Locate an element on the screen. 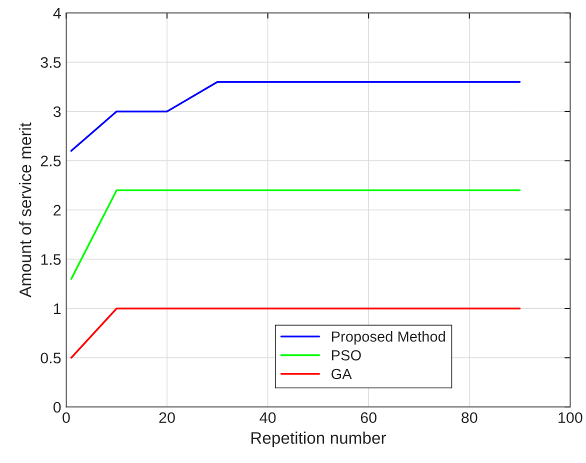 The image size is (586, 463). y-tick-label: 3.5 is located at coordinates (50, 62).